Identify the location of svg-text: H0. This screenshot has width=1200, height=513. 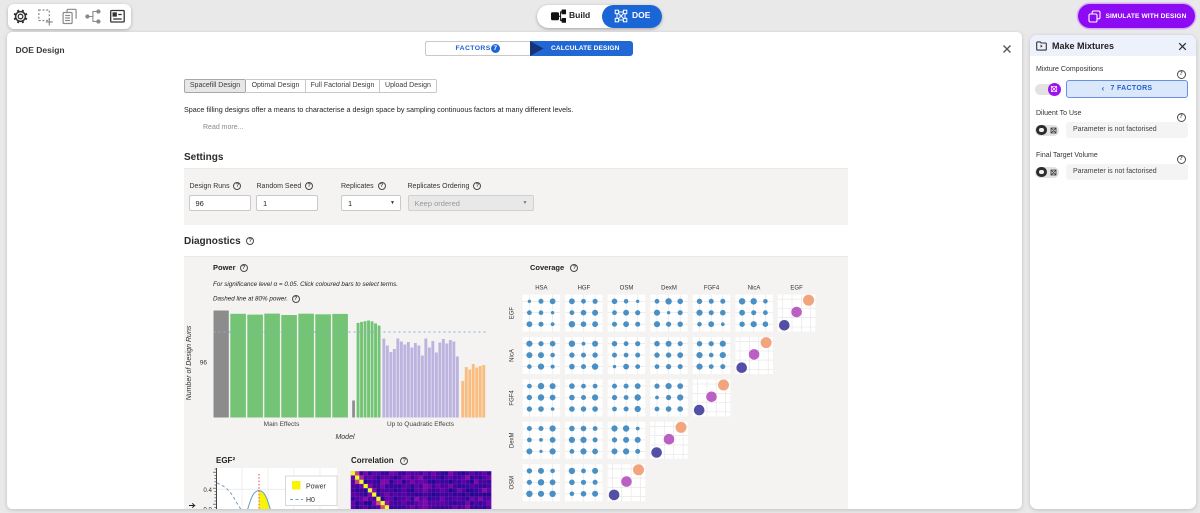
(310, 500).